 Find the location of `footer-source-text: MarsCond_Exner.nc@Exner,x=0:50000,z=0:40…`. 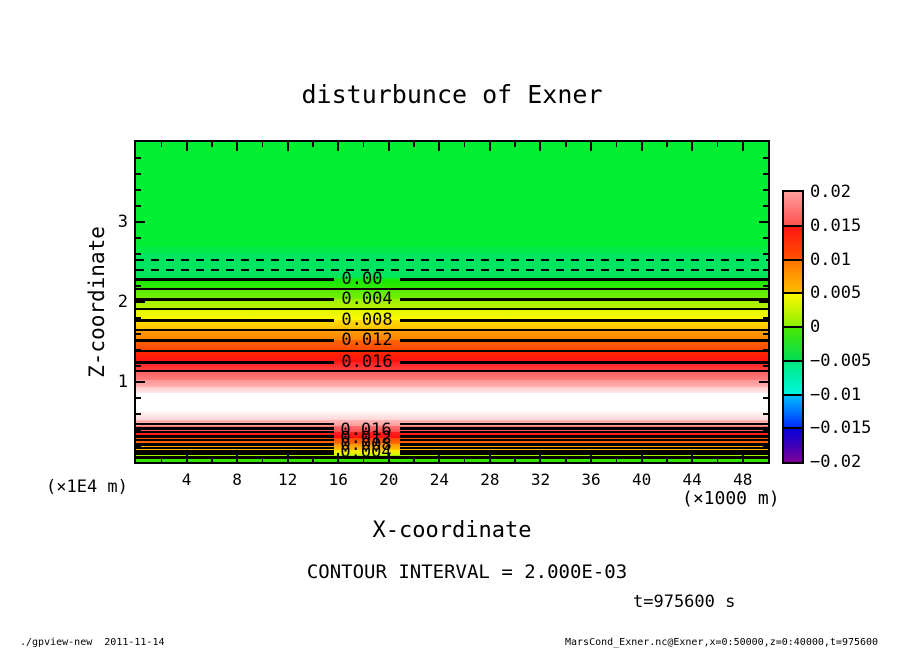

footer-source-text: MarsCond_Exner.nc@Exner,x=0:50000,z=0:40… is located at coordinates (722, 642).